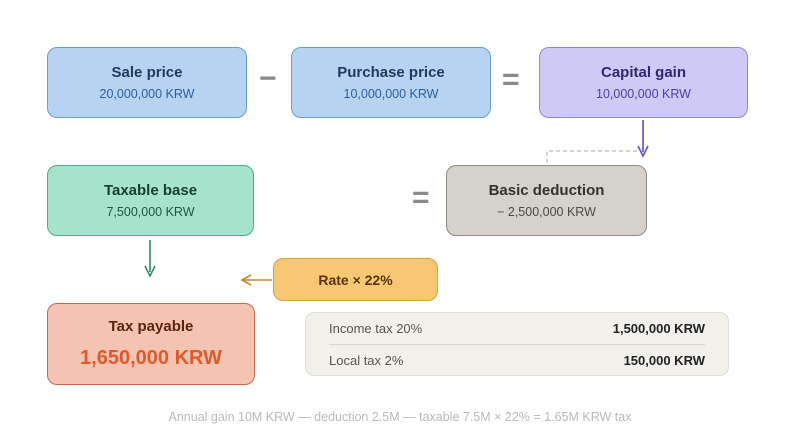 The image size is (800, 447). I want to click on breakdown-row: Local tax 2% 150,000 KRW, so click(517, 360).